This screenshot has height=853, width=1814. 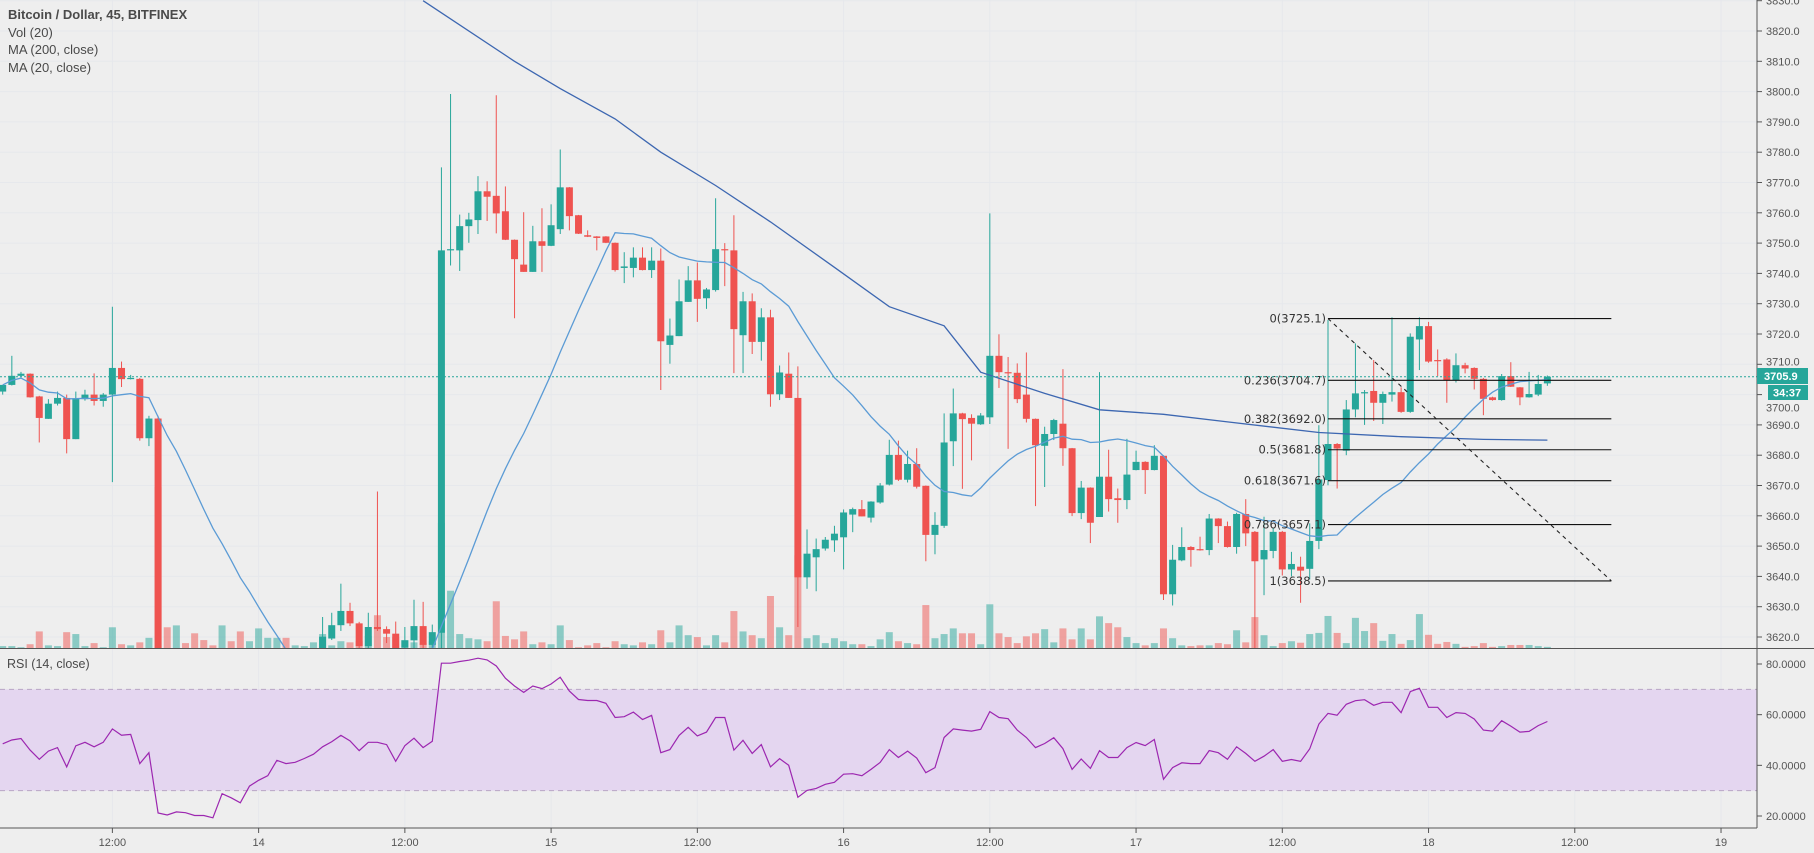 What do you see at coordinates (1783, 214) in the screenshot?
I see `price-tick-label: 3760.0` at bounding box center [1783, 214].